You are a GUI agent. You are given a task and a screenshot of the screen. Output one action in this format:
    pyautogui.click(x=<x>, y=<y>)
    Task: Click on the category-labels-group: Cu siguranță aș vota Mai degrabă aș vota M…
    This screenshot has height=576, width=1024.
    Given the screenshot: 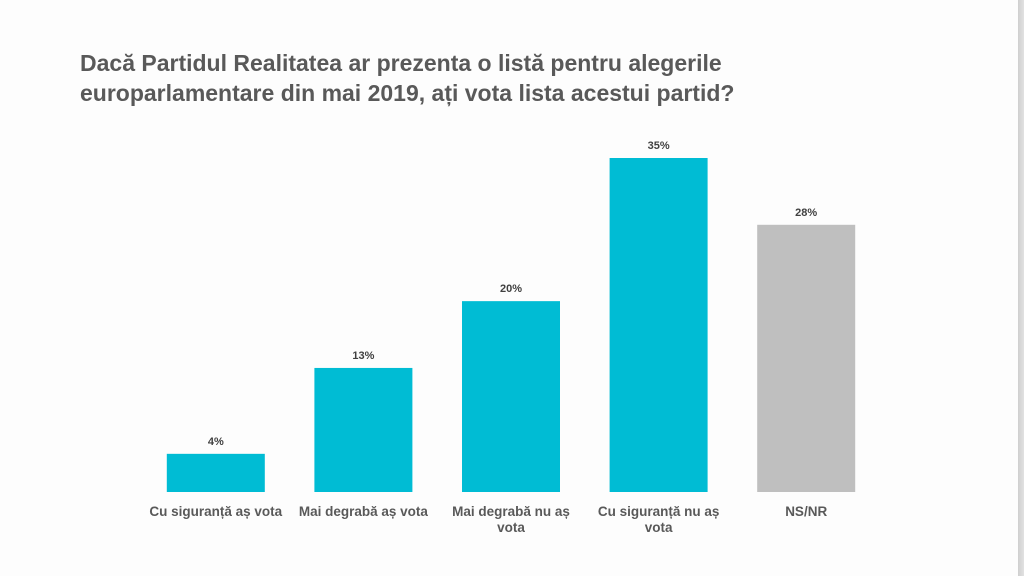 What is the action you would take?
    pyautogui.click(x=488, y=519)
    